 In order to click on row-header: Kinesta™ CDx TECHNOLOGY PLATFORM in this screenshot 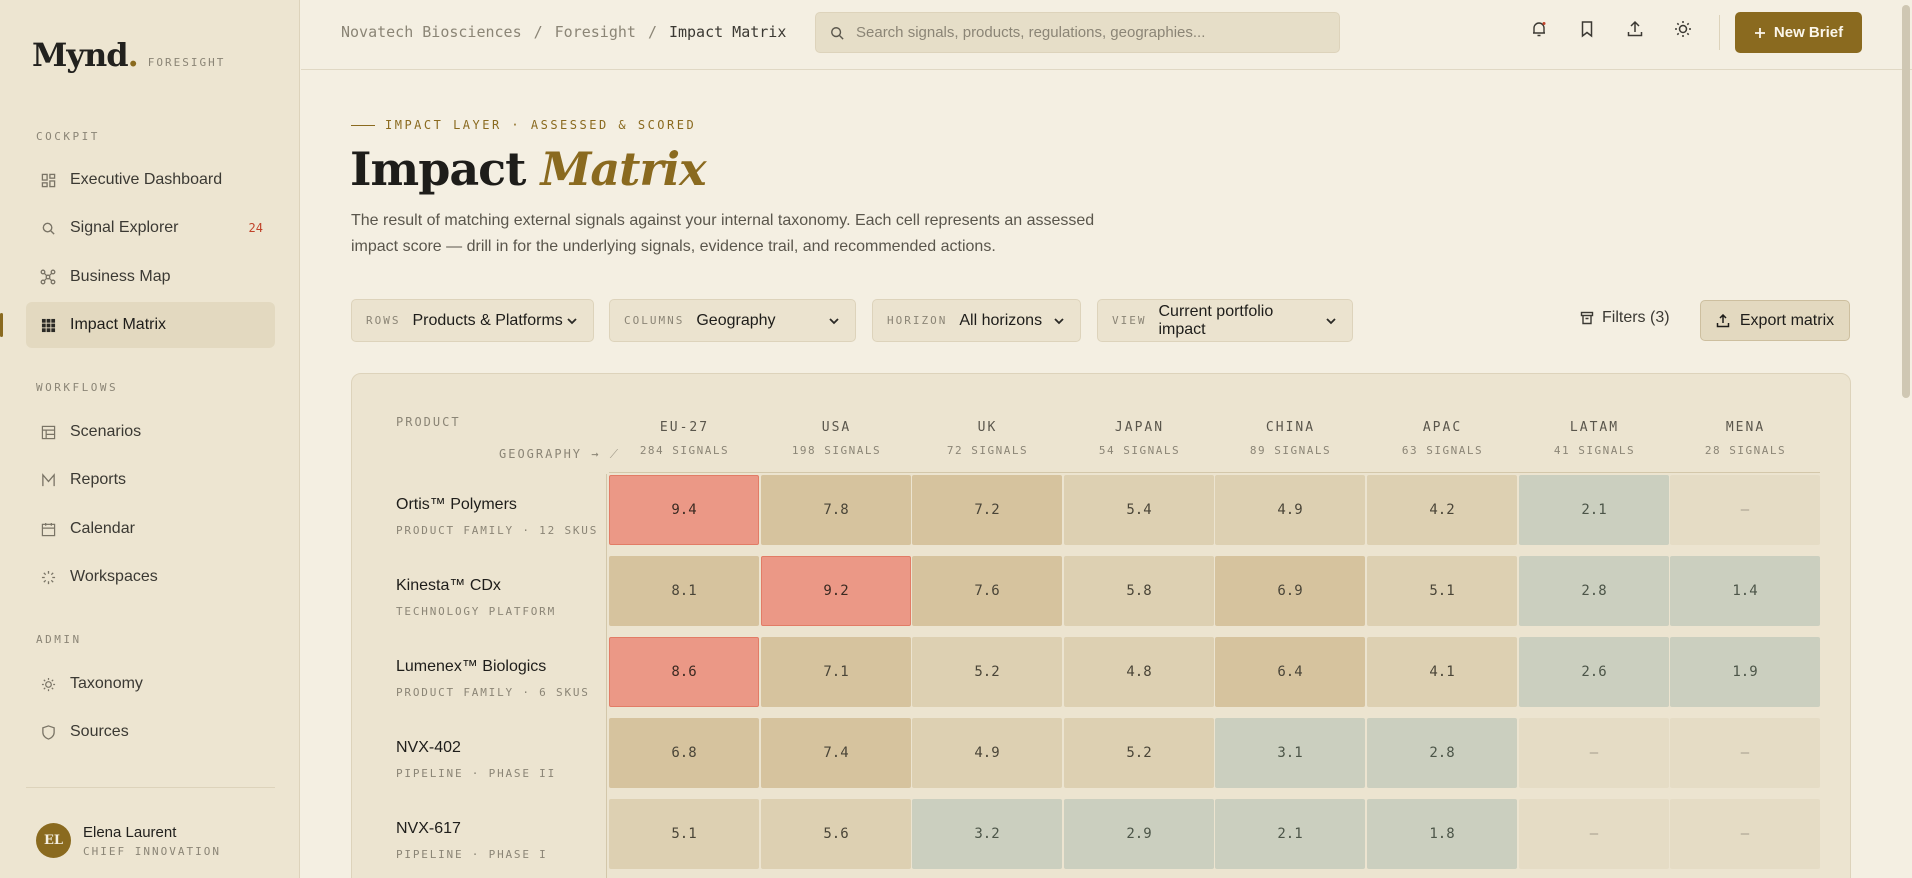, I will do `click(476, 597)`.